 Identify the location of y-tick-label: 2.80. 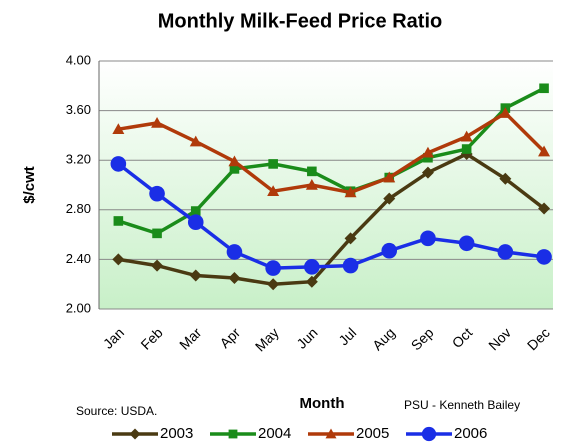
(78, 208).